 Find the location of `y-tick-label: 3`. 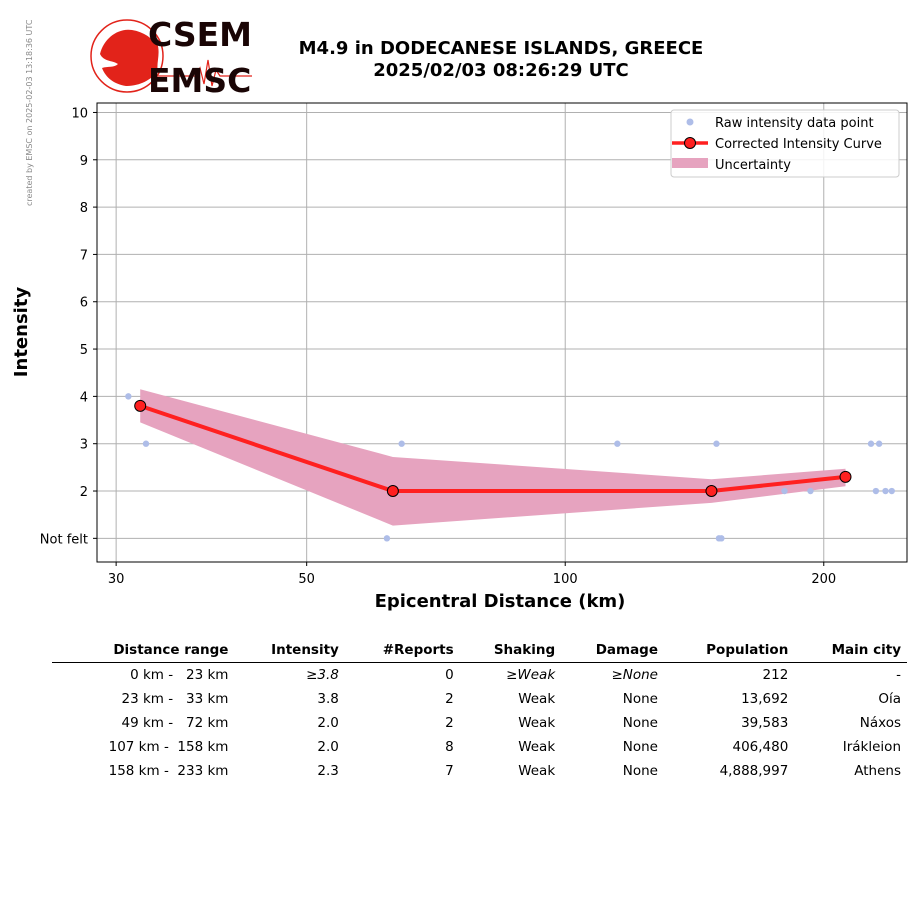

y-tick-label: 3 is located at coordinates (84, 445).